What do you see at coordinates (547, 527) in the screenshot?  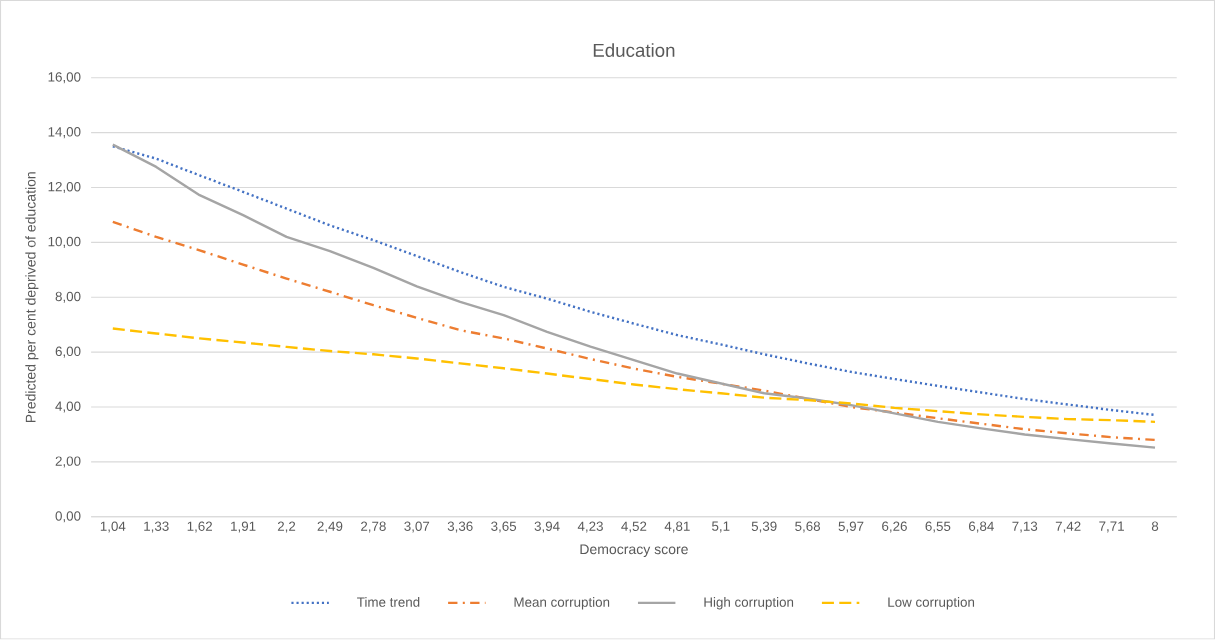 I see `x-tick-label: 3,94` at bounding box center [547, 527].